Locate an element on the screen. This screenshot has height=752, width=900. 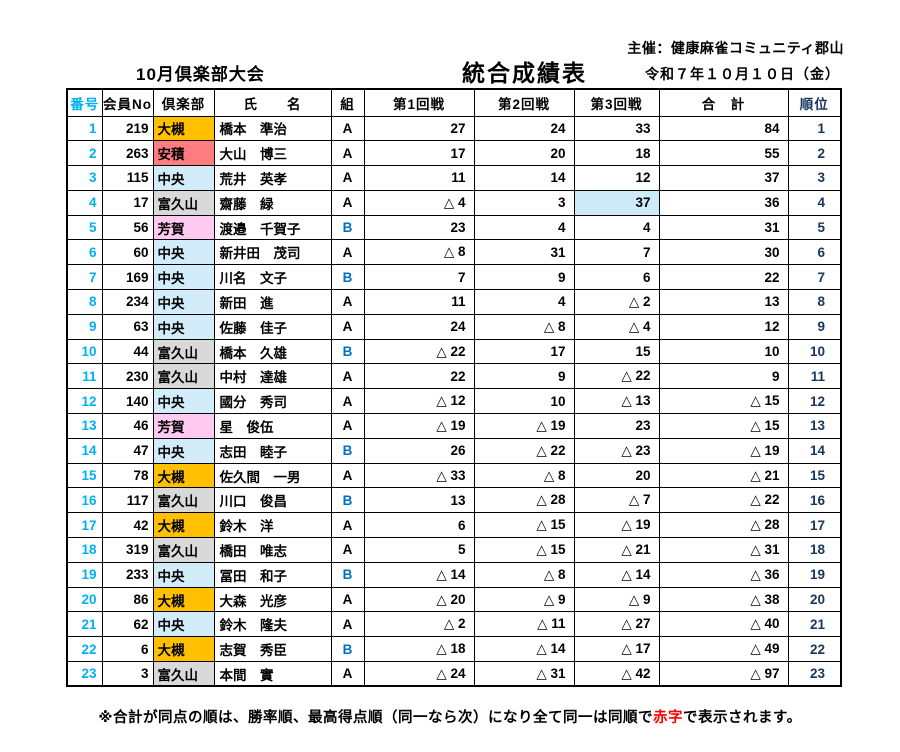
report-title: 統合成績表 is located at coordinates (524, 73).